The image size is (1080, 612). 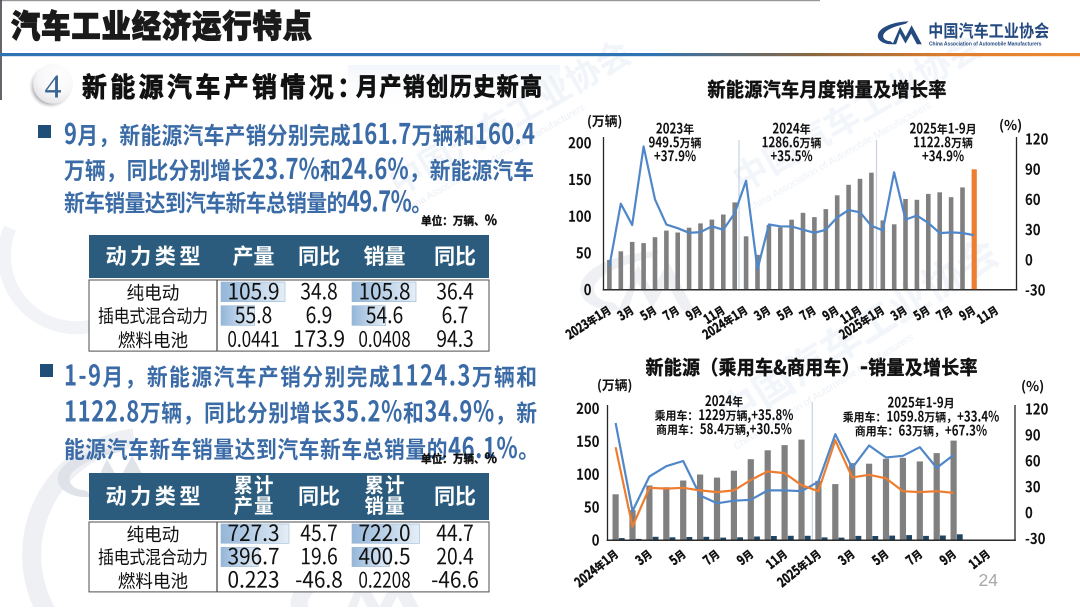 I want to click on svg-text: 24, so click(x=989, y=580).